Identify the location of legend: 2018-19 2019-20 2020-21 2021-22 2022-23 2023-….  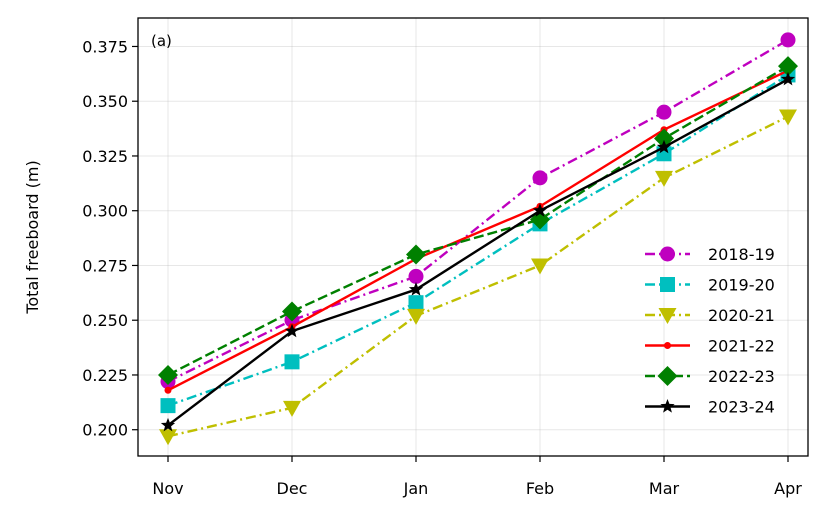
(710, 331).